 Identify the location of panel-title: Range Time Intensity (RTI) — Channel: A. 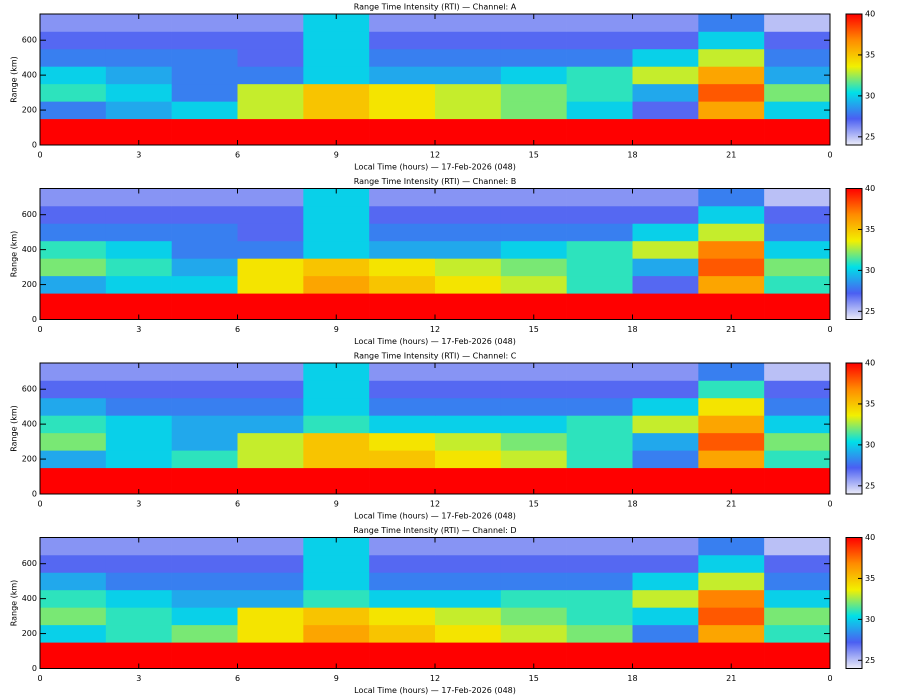
(435, 7).